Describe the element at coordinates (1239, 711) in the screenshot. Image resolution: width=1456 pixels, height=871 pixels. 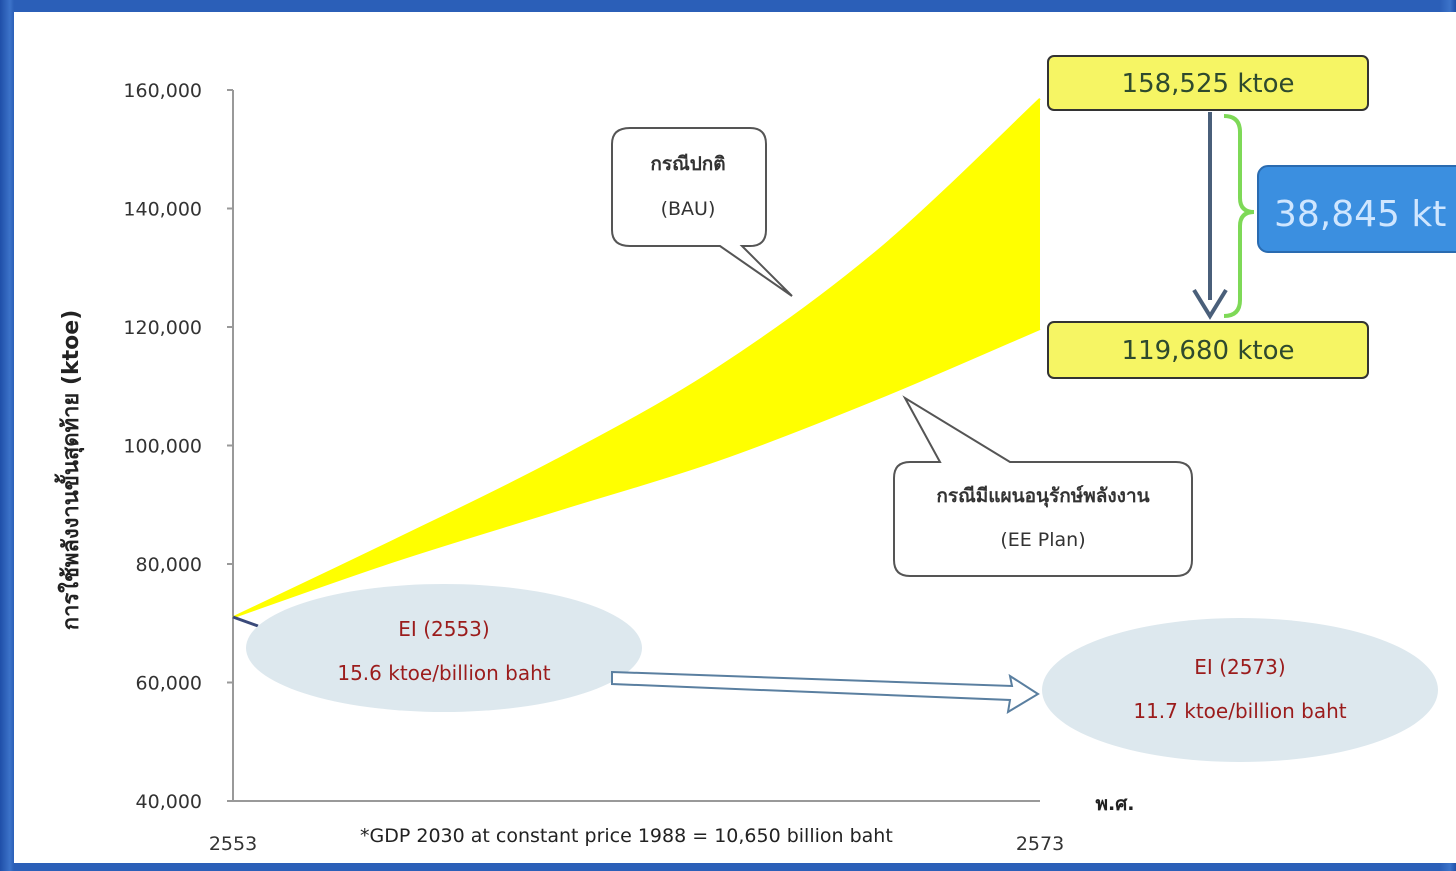
I see `ei-end-line2: 11.7 ktoe/billion baht` at that location.